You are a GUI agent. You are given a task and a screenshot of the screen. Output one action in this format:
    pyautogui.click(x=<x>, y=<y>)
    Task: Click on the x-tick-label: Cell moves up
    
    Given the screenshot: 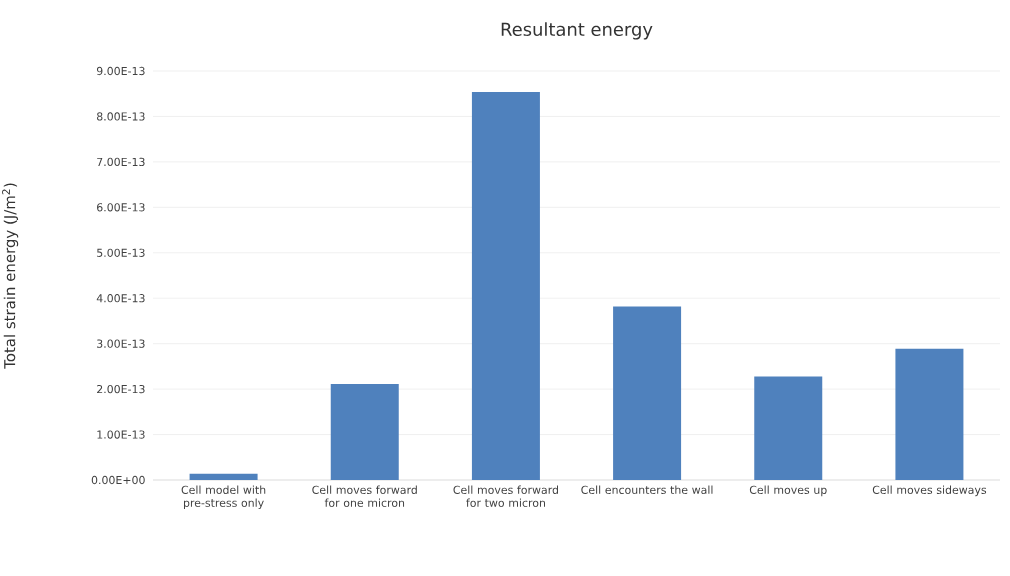 What is the action you would take?
    pyautogui.click(x=788, y=491)
    